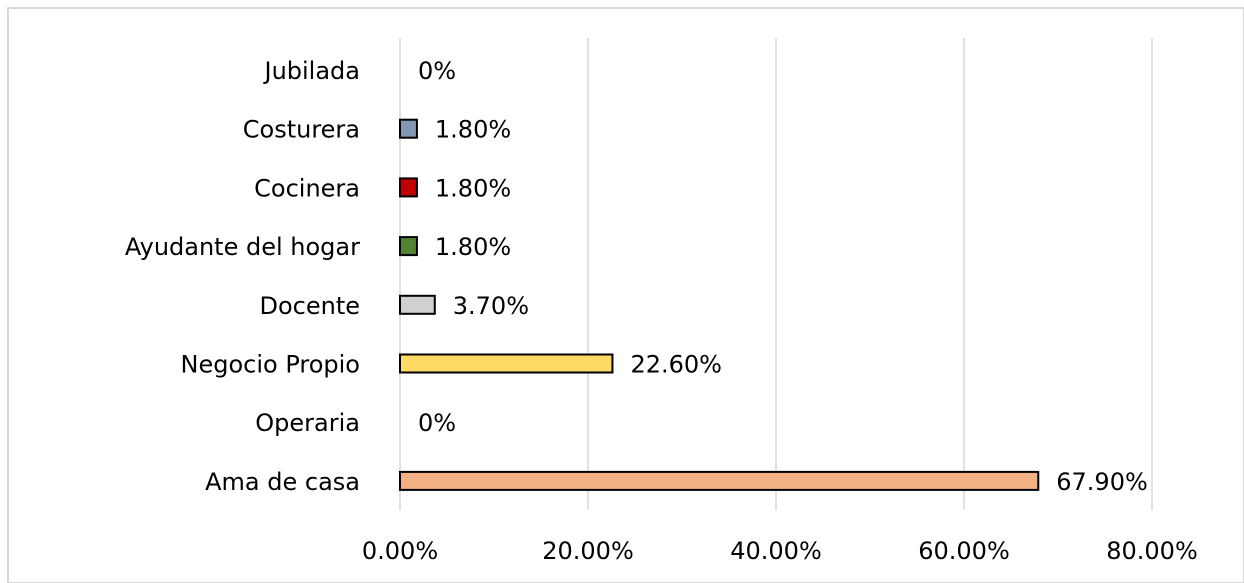 The width and height of the screenshot is (1244, 583). Describe the element at coordinates (282, 482) in the screenshot. I see `y-tick-label: Ama de casa` at that location.